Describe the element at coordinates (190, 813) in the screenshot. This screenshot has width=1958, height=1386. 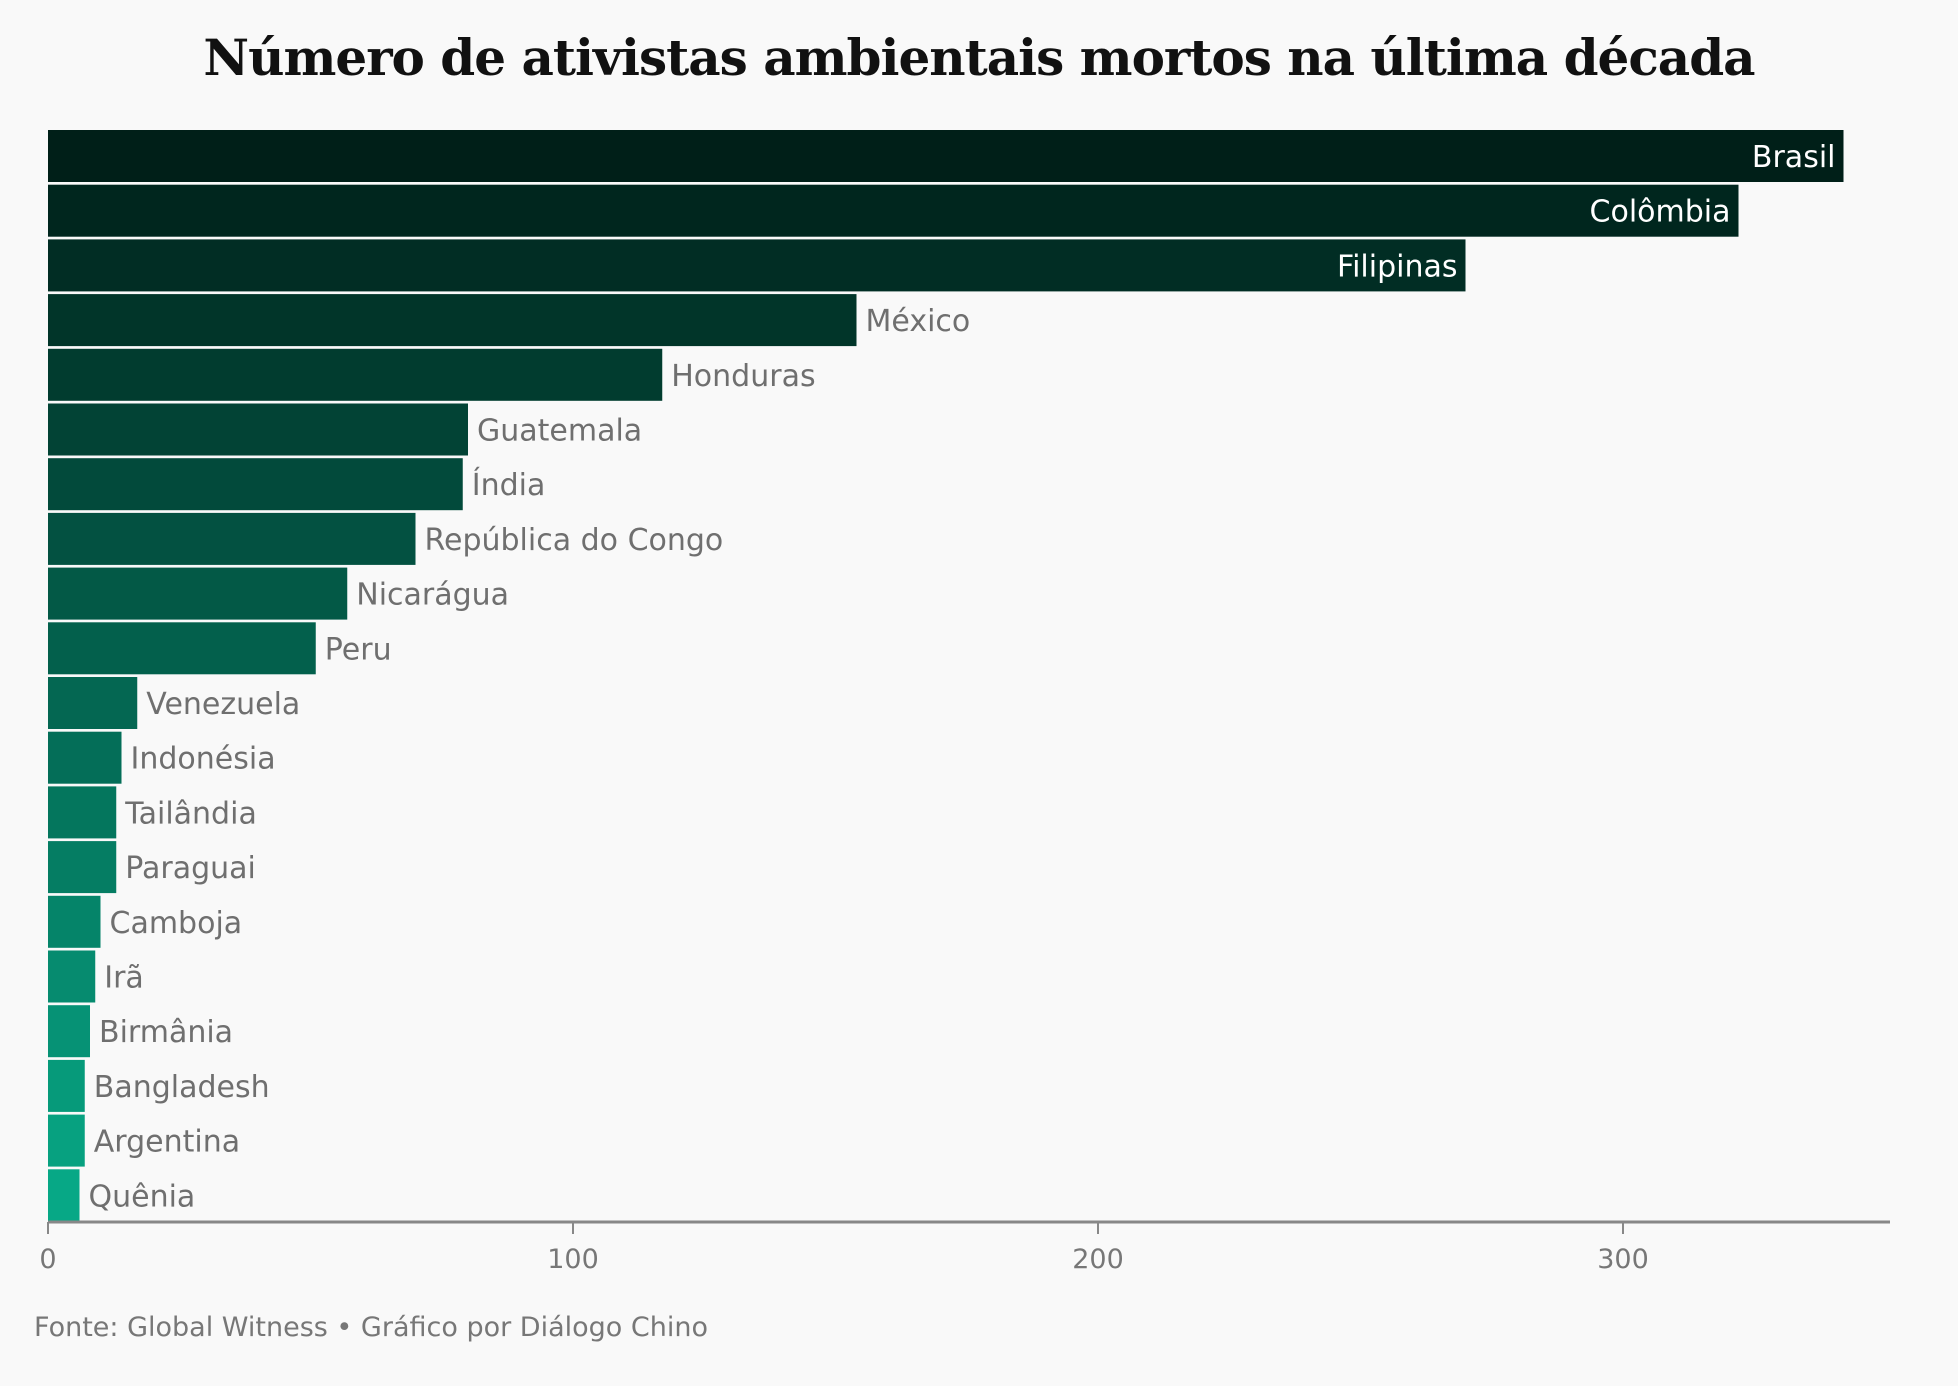
I see `bar-label-tailandia: Tailândia` at that location.